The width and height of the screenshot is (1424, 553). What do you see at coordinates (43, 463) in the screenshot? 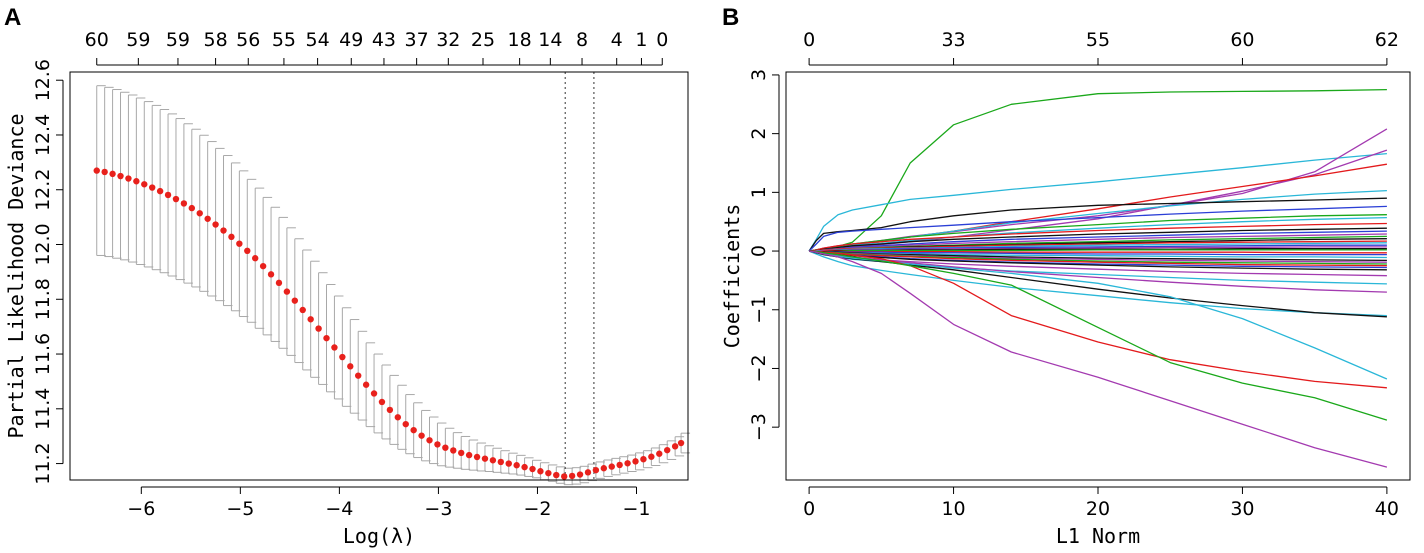
I see `y-tick-label: 11.2` at bounding box center [43, 463].